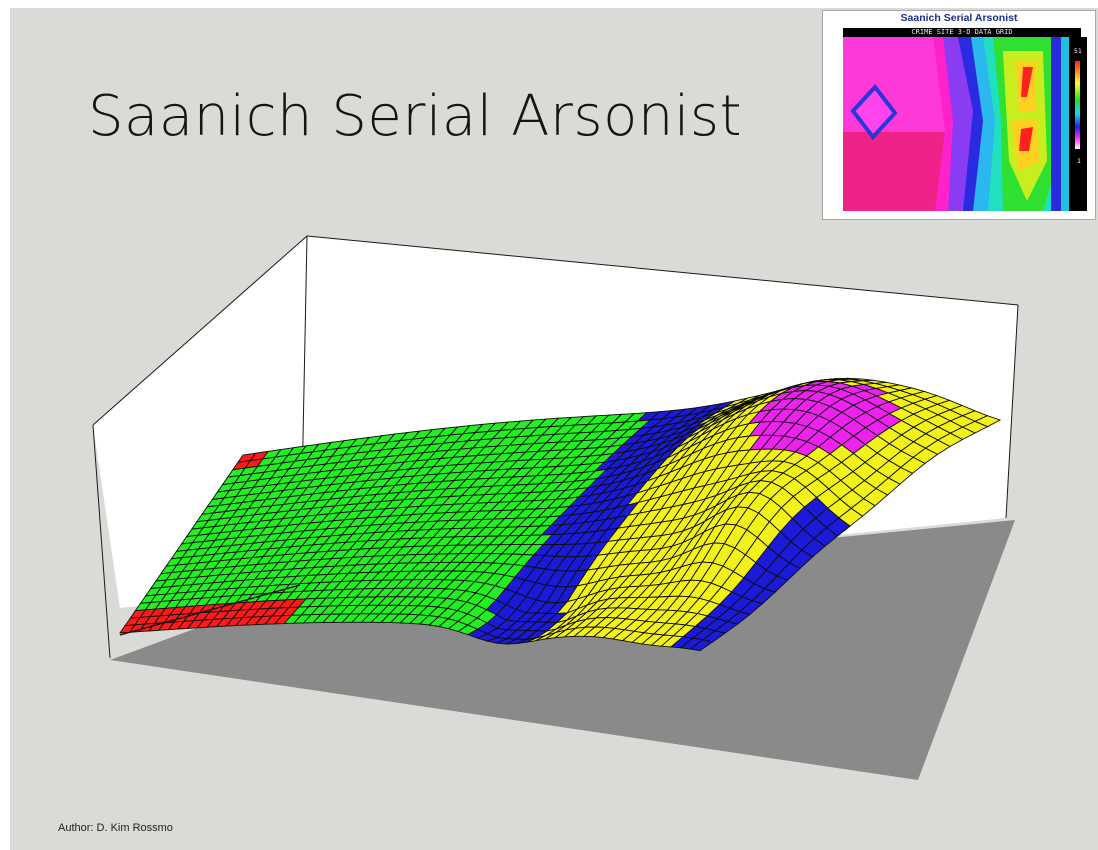  I want to click on inset-heatmap: 51 1, so click(959, 115).